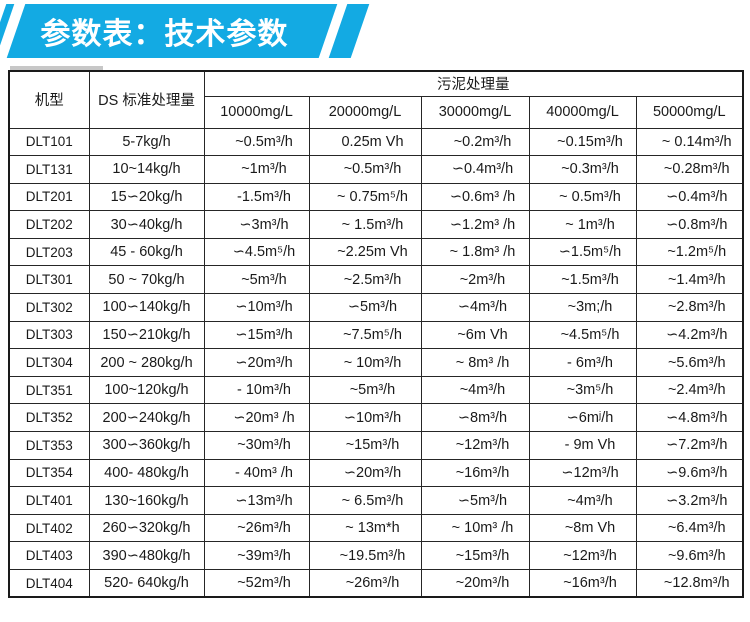 This screenshot has width=750, height=622. I want to click on model-cell: DLT302, so click(49, 307).